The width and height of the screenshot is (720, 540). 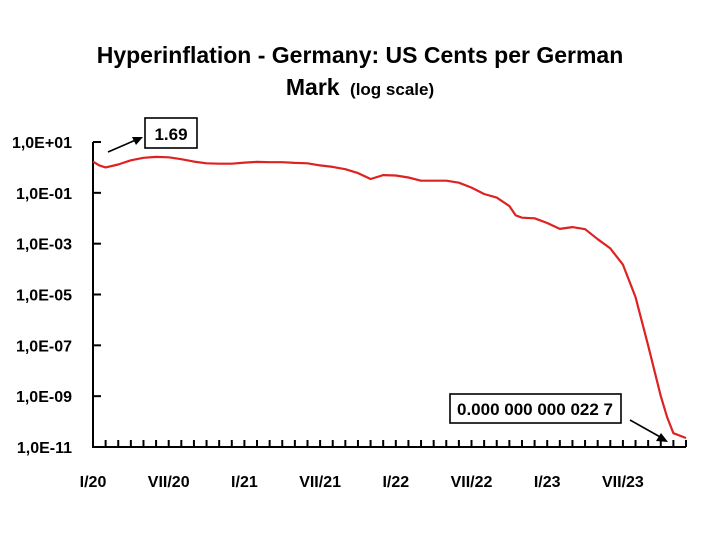 I want to click on callout-end-box, so click(x=535, y=408).